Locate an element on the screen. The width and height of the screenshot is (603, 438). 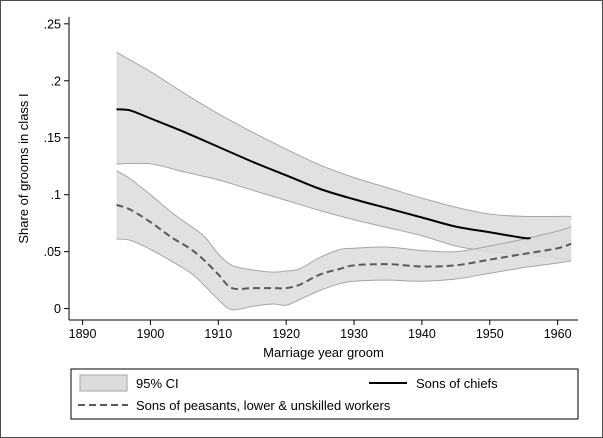
x-tick-label: 1890 is located at coordinates (83, 334).